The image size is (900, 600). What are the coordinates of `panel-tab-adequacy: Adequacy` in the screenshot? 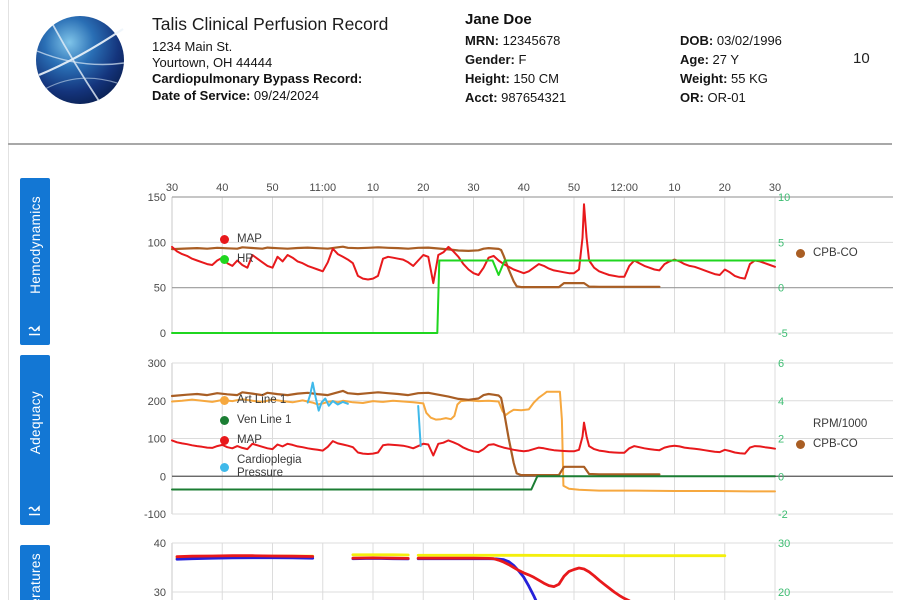 It's located at (35, 440).